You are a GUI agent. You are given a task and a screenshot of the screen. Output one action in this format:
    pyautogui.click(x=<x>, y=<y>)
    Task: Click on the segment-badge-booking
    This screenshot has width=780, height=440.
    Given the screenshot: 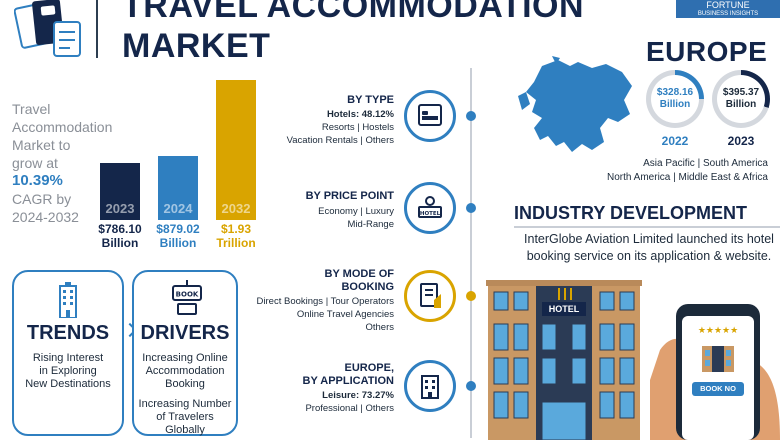 What is the action you would take?
    pyautogui.click(x=430, y=296)
    